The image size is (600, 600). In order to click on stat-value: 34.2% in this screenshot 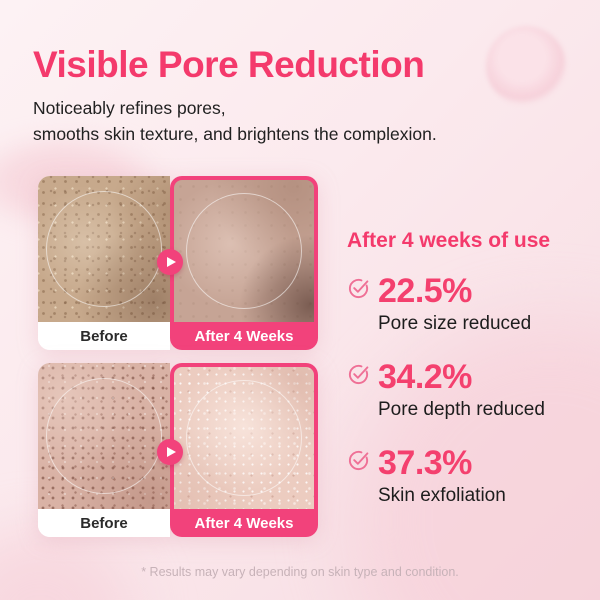, I will do `click(425, 377)`.